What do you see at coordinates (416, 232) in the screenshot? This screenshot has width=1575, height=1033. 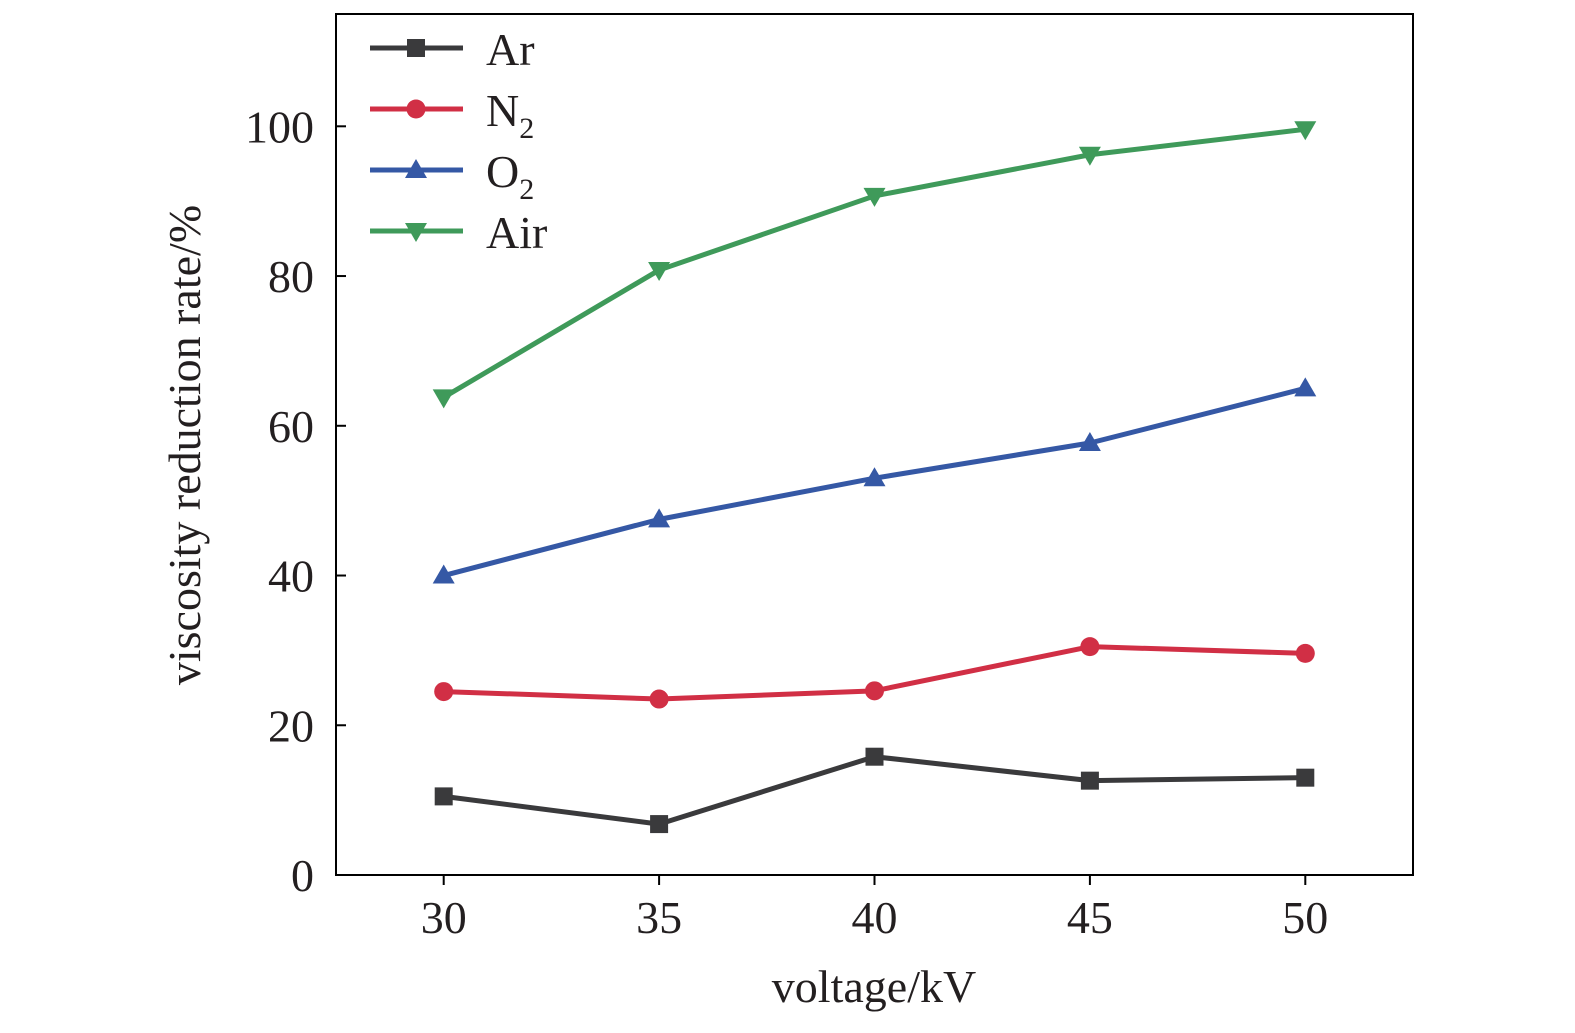 I see `legend-marker-air` at bounding box center [416, 232].